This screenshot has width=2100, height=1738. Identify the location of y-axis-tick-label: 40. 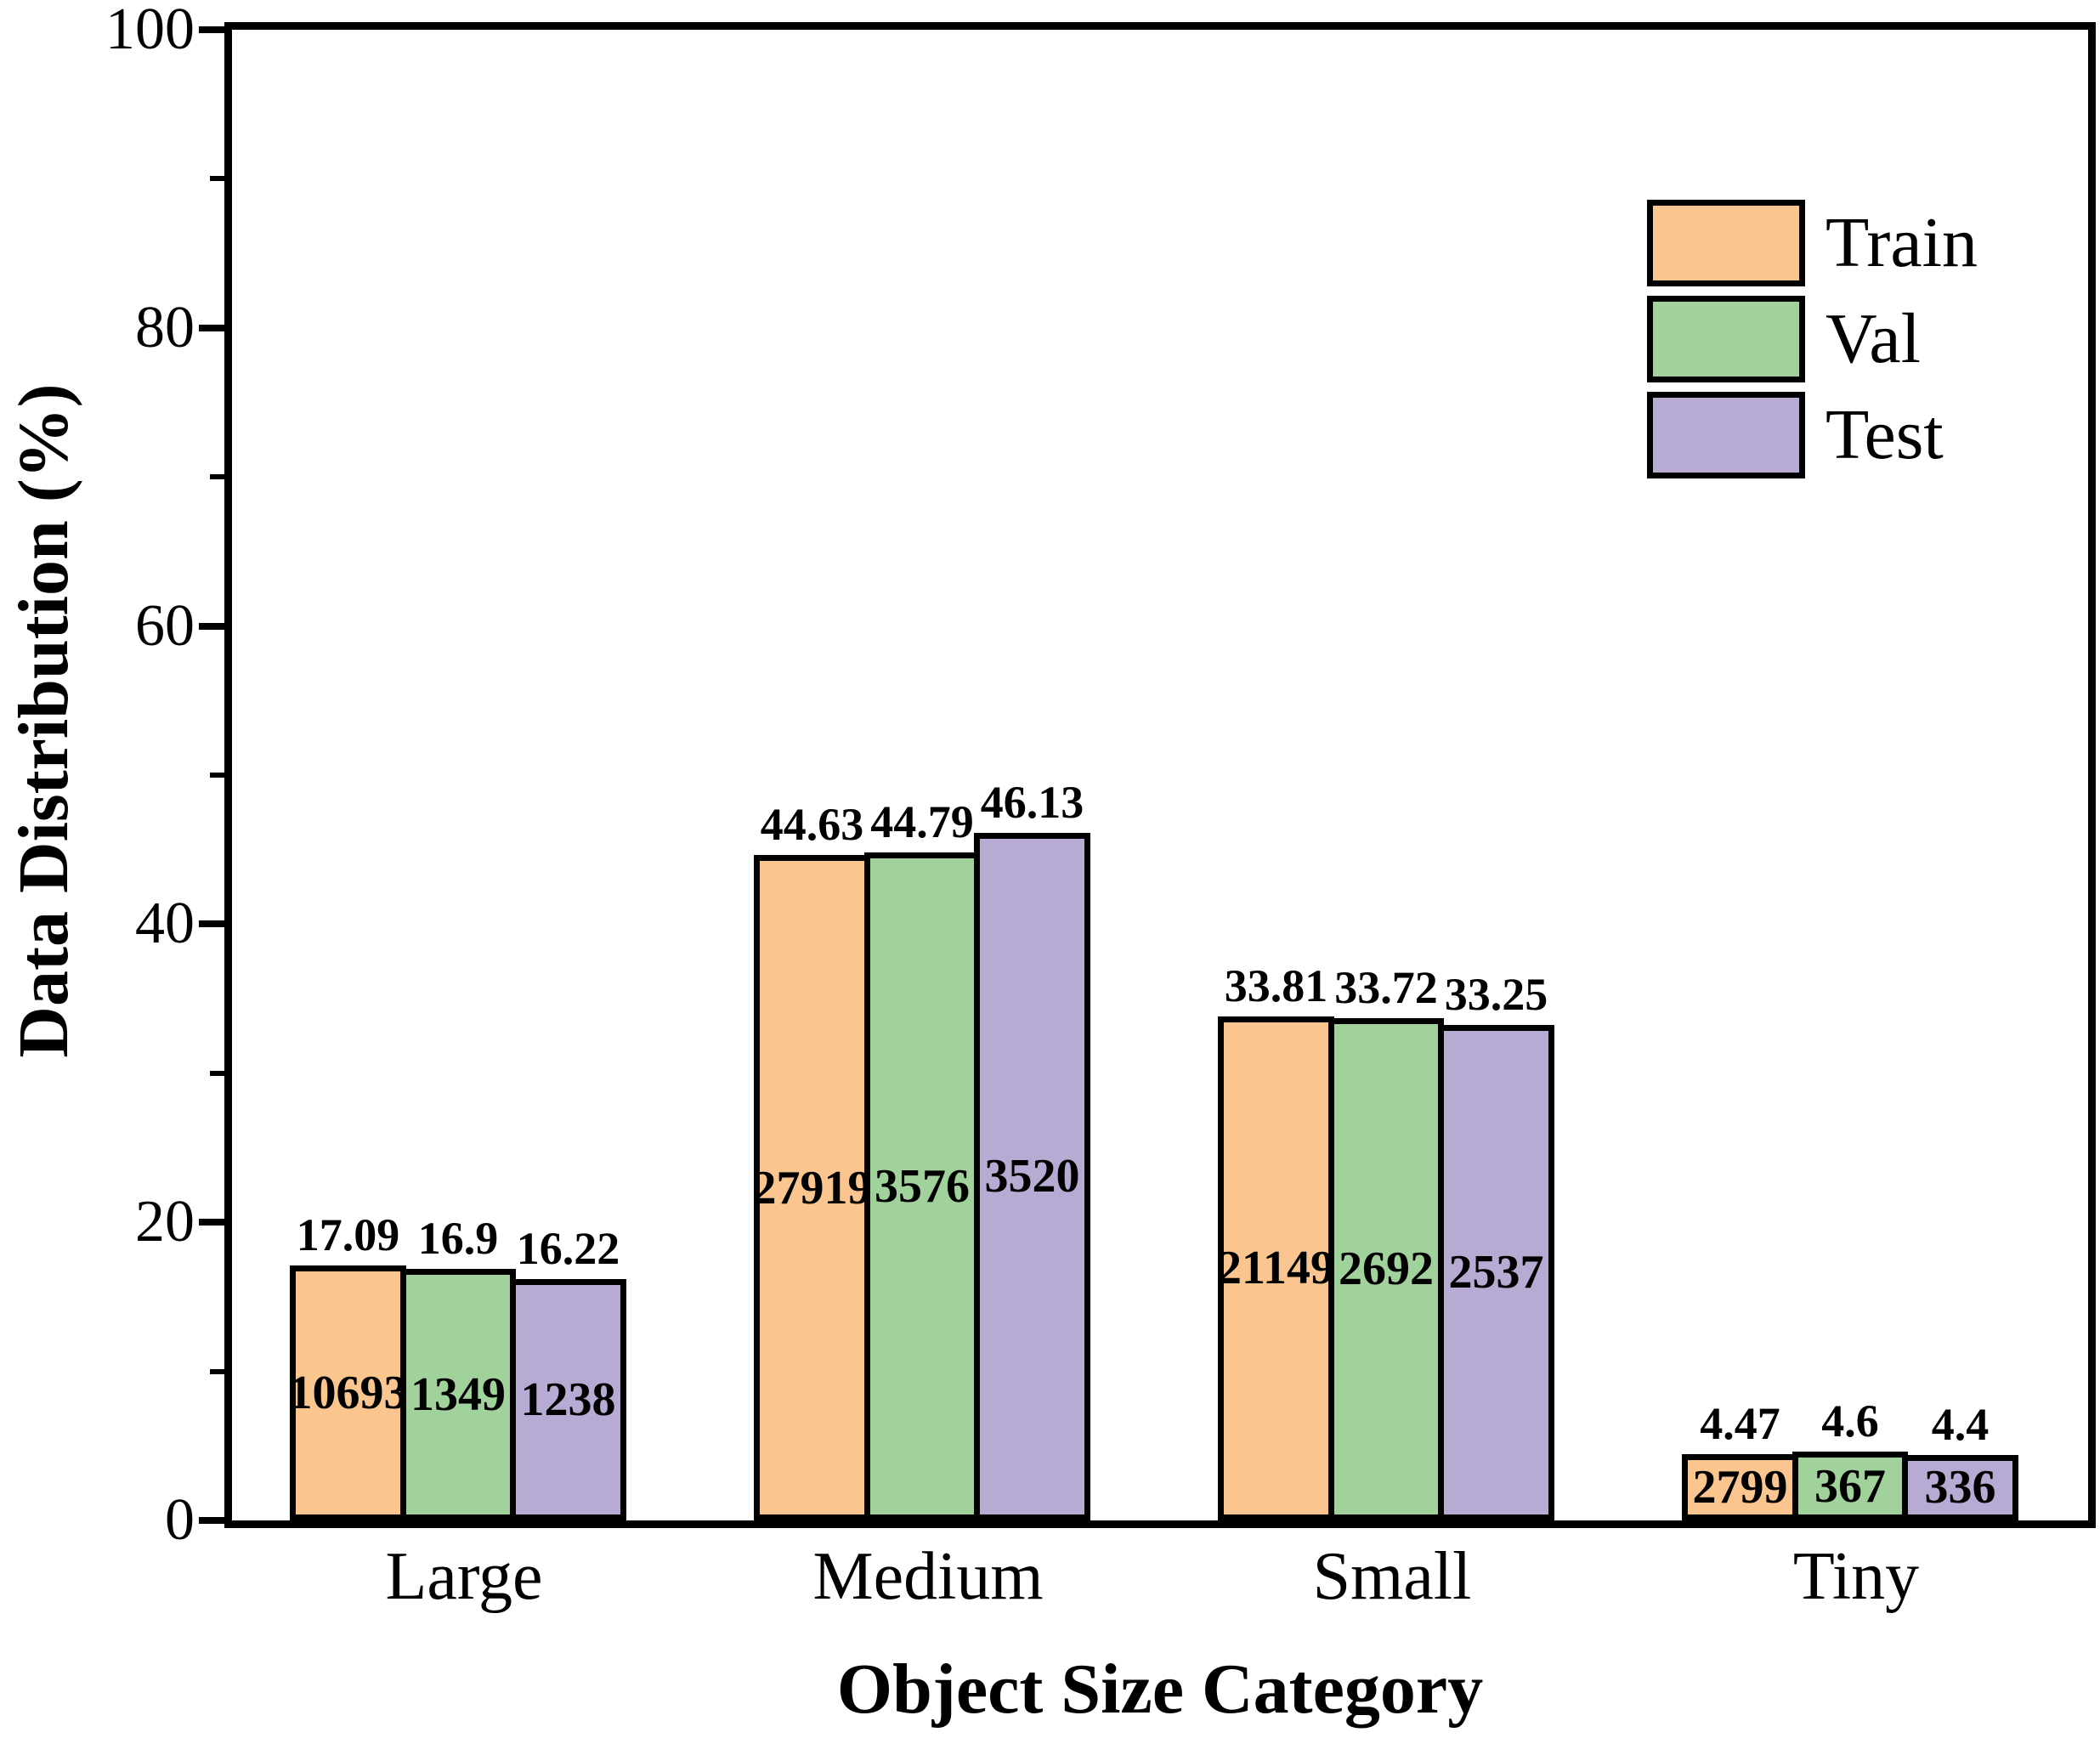
(165, 924).